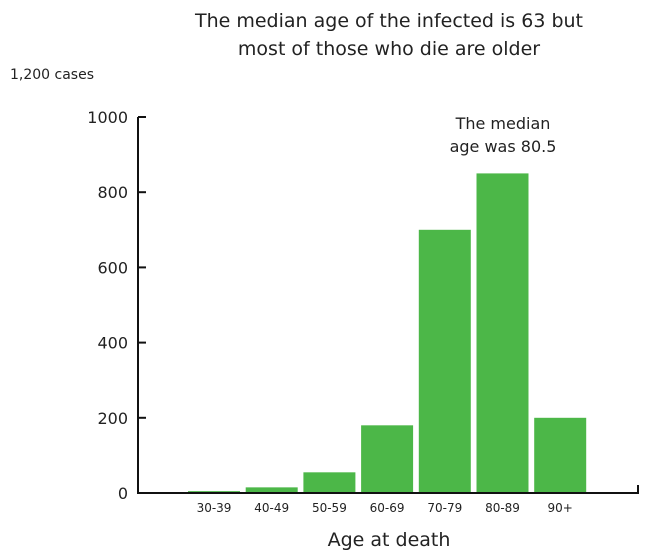 The width and height of the screenshot is (651, 553). Describe the element at coordinates (560, 455) in the screenshot. I see `bar-90+` at that location.